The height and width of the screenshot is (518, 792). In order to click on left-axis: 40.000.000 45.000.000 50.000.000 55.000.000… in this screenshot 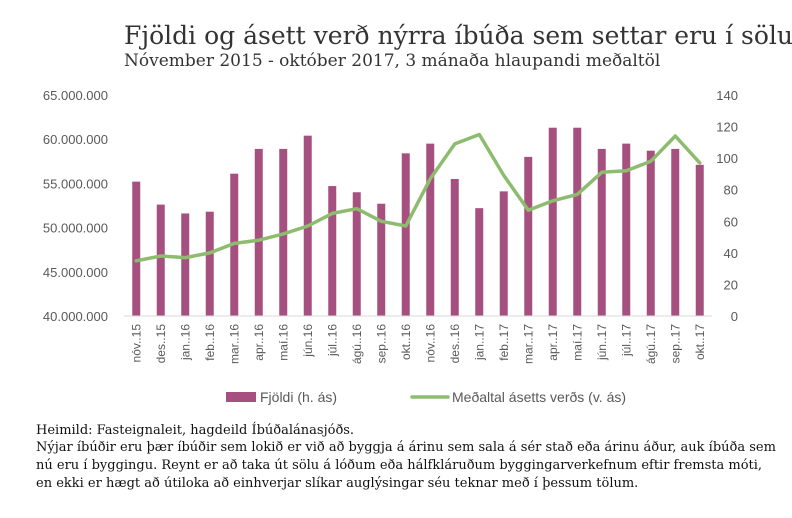, I will do `click(75, 206)`.